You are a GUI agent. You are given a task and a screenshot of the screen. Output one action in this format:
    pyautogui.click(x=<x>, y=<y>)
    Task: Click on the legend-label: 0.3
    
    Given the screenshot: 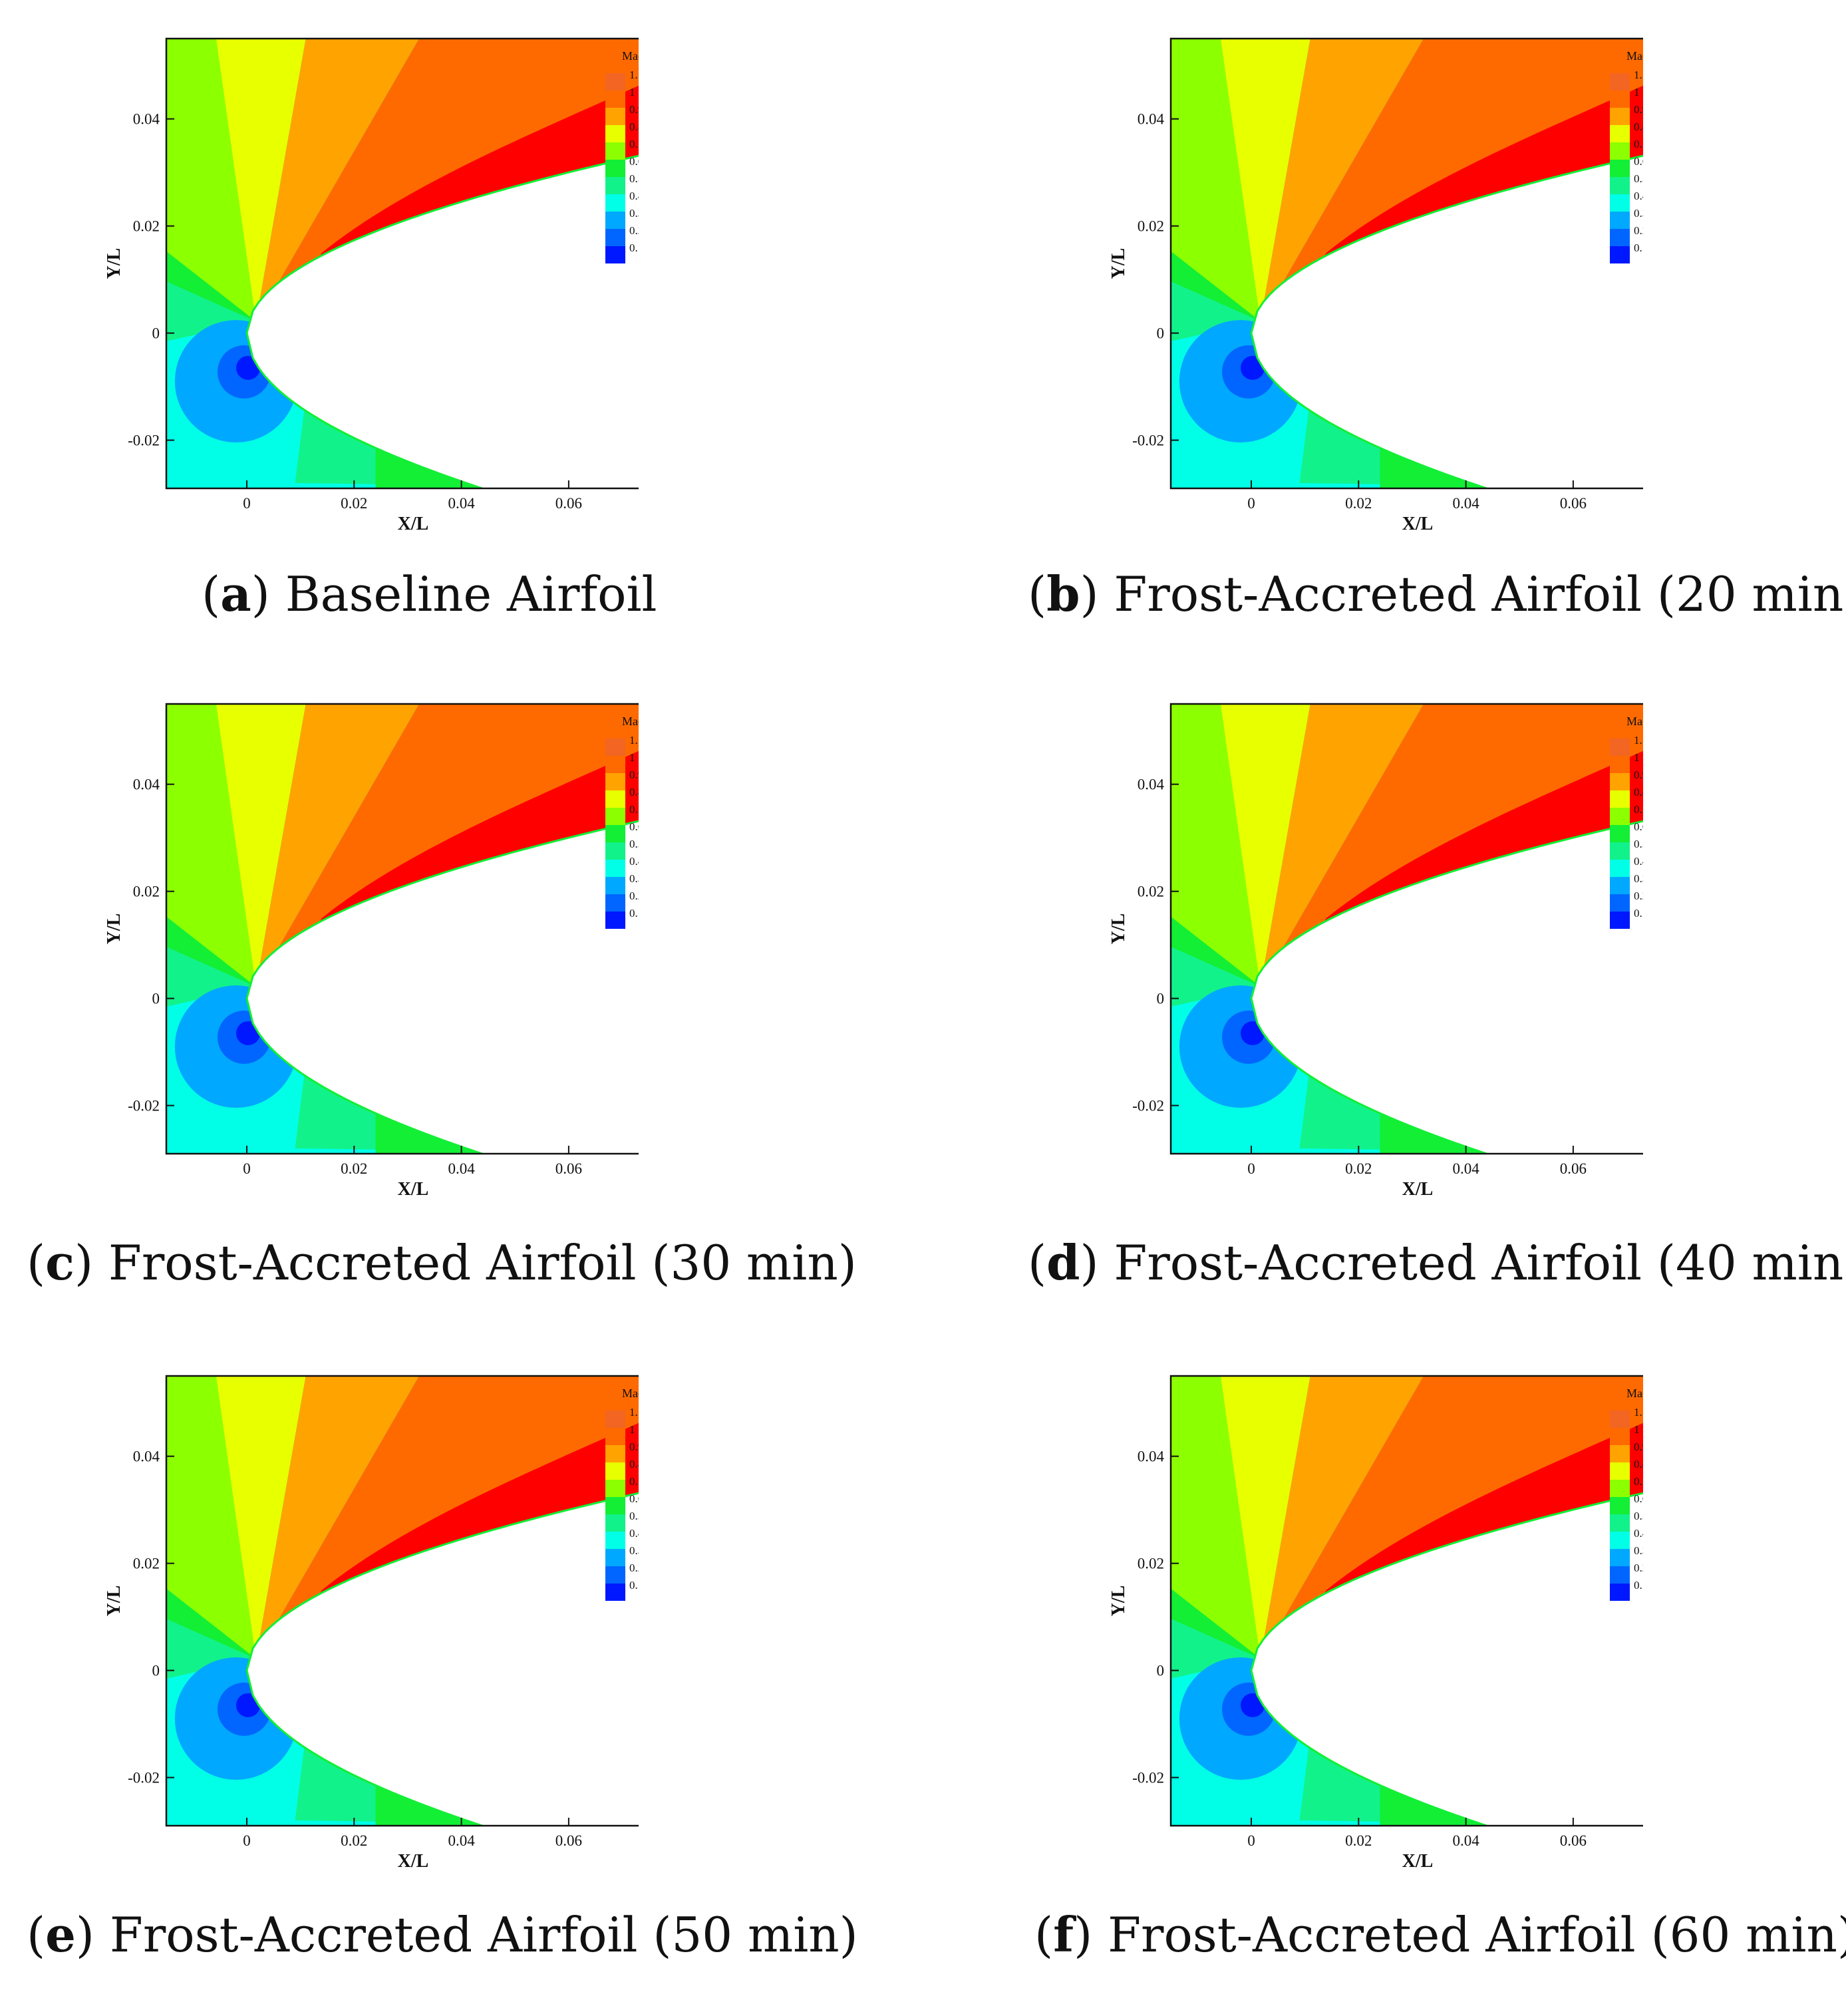 What is the action you would take?
    pyautogui.click(x=634, y=214)
    